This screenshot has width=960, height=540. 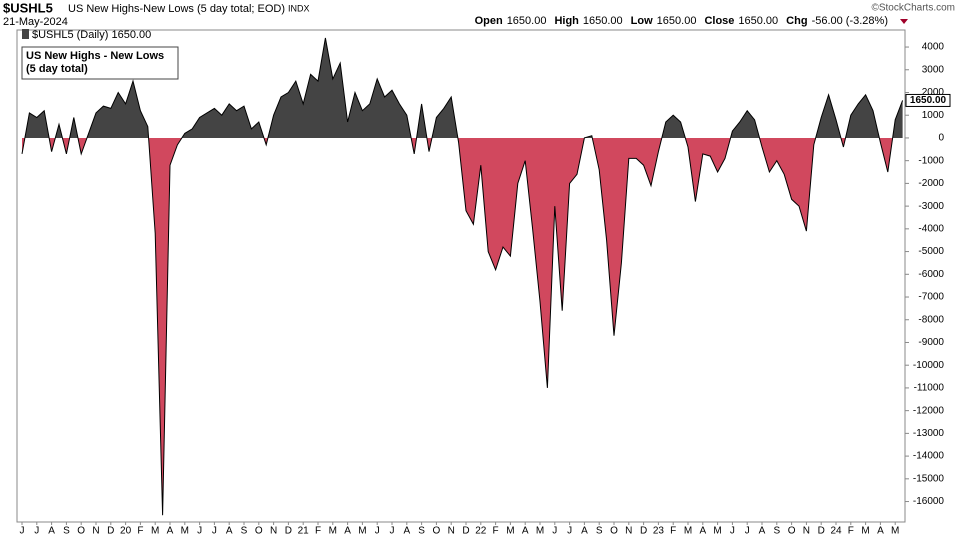 I want to click on y-tick-label: -2000, so click(x=931, y=183).